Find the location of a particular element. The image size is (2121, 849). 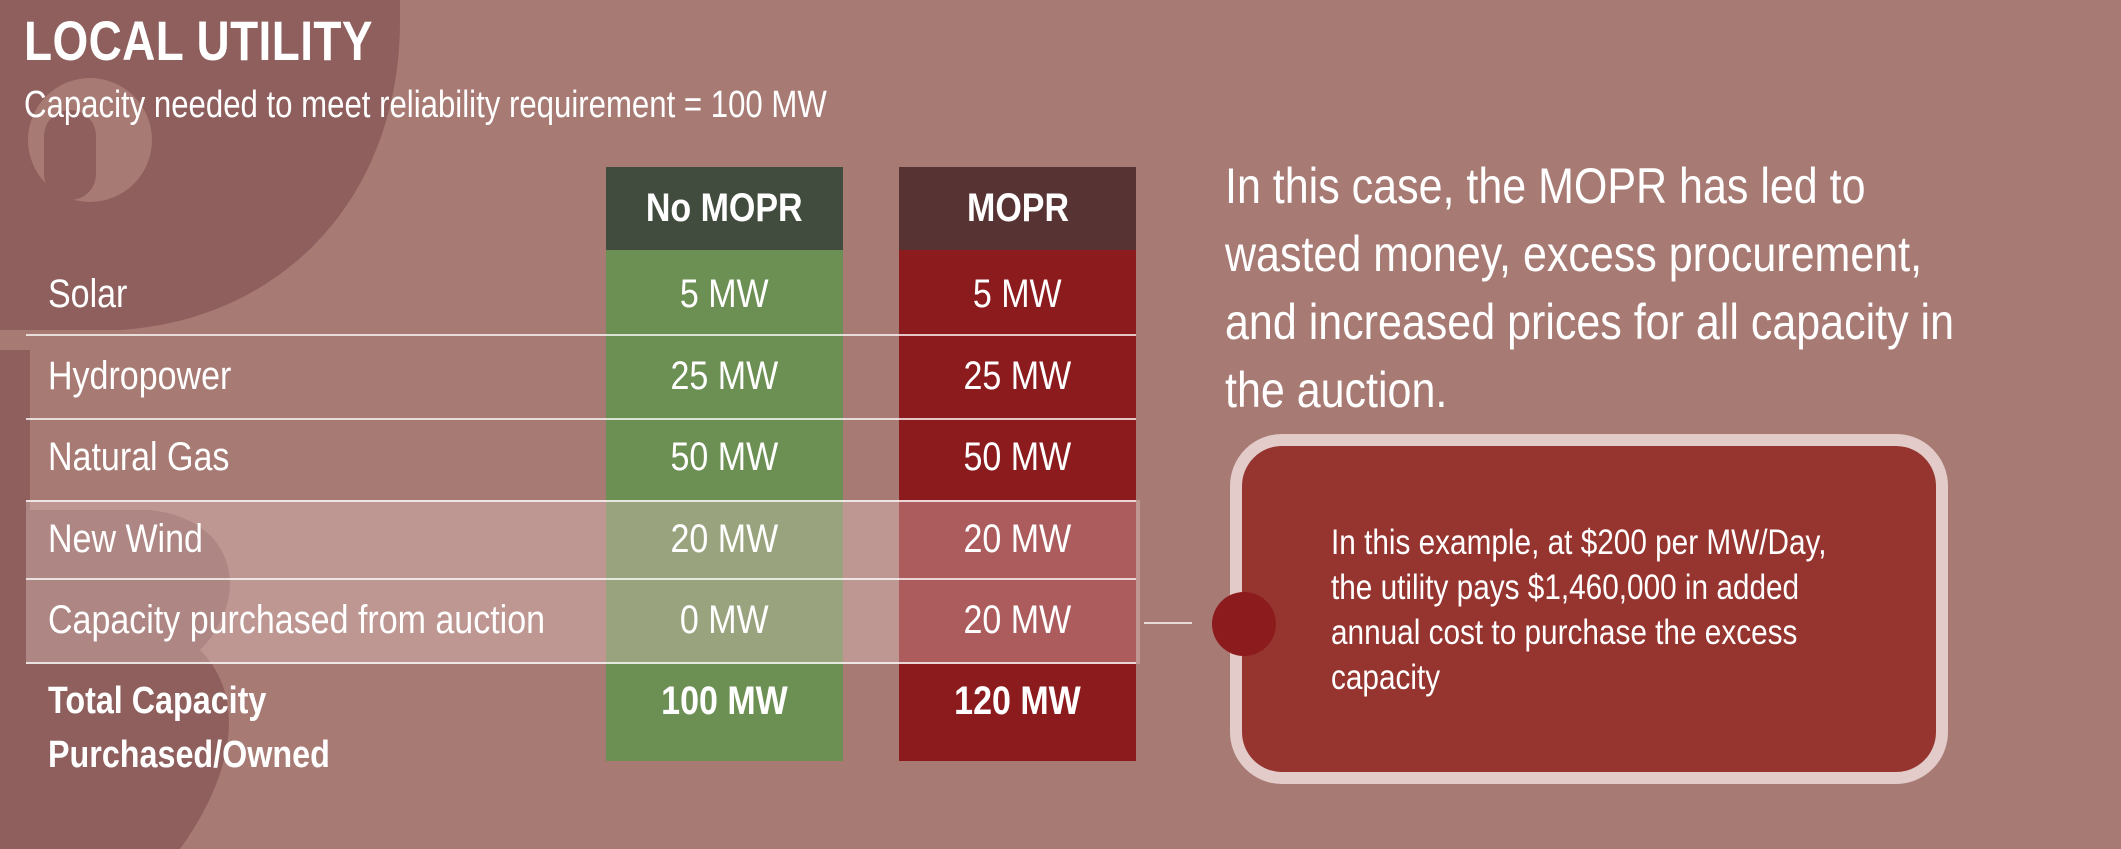

highlight-band is located at coordinates (583, 582).